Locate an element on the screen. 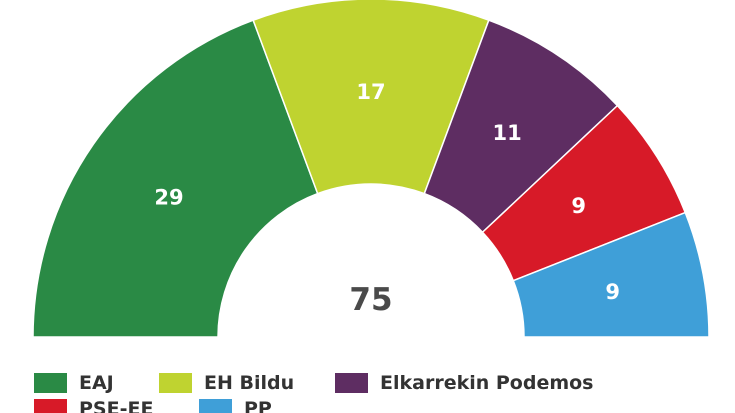  legend-label-elkarrekin-podemos: Elkarrekin Podemos is located at coordinates (487, 383).